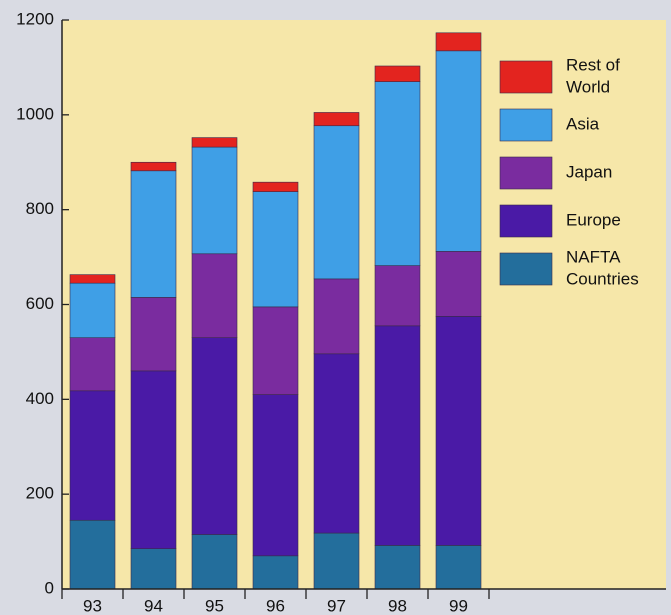 This screenshot has height=615, width=671. Describe the element at coordinates (92, 455) in the screenshot. I see `bar-segment-93-europe` at that location.